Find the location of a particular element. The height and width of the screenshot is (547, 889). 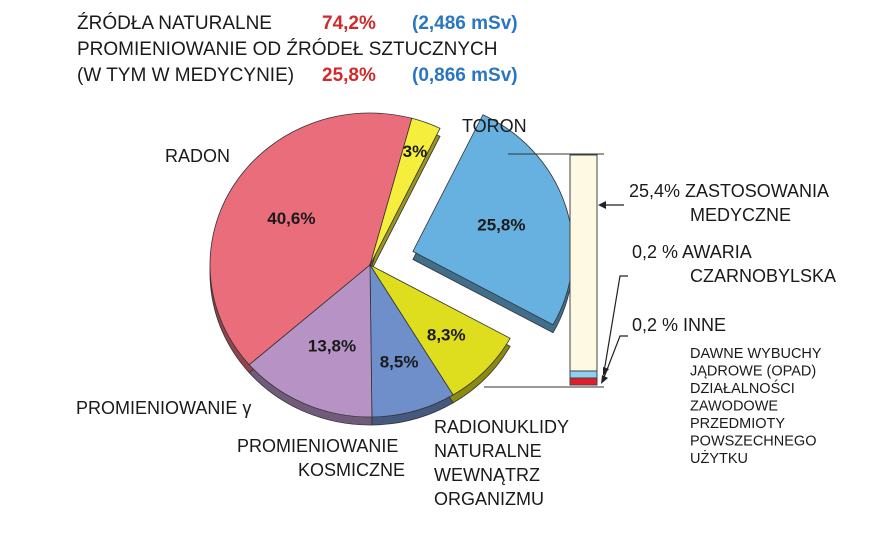

header-line-1: ŹRÓDŁA NATURALNE is located at coordinates (174, 24).